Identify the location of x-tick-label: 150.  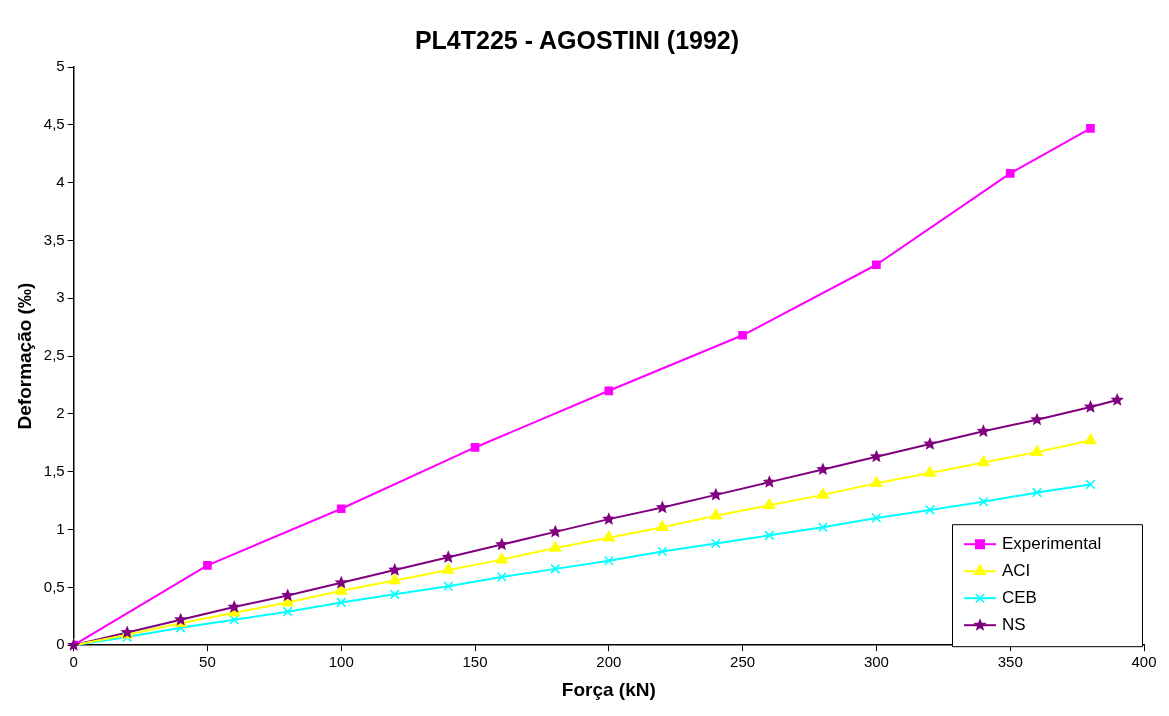
(475, 662).